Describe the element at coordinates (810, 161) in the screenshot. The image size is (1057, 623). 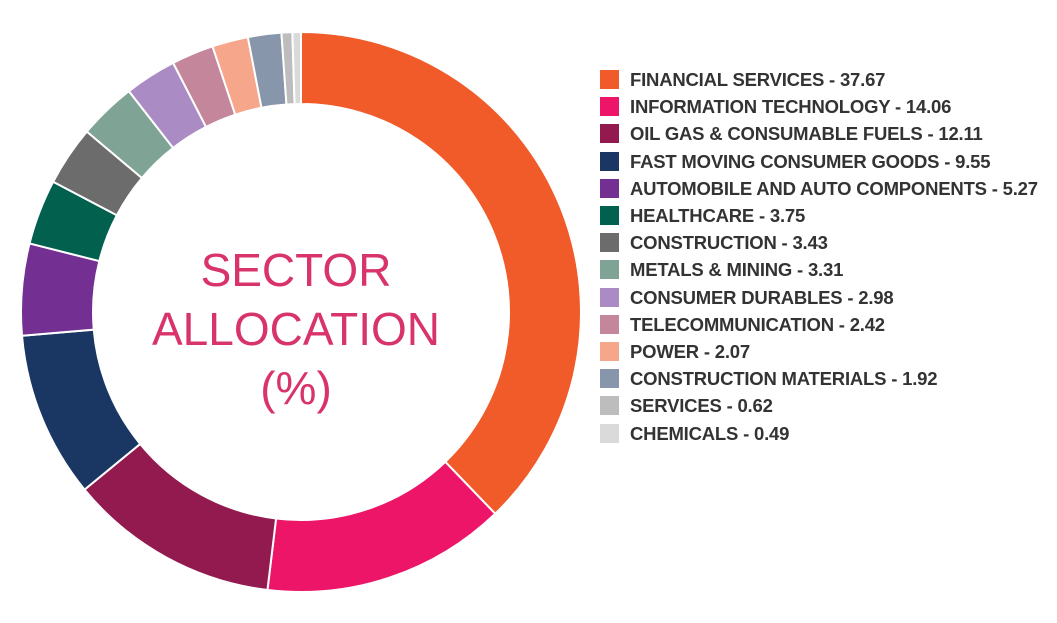
I see `legend-label: FAST MOVING CONSUMER GOODS - 9.55` at that location.